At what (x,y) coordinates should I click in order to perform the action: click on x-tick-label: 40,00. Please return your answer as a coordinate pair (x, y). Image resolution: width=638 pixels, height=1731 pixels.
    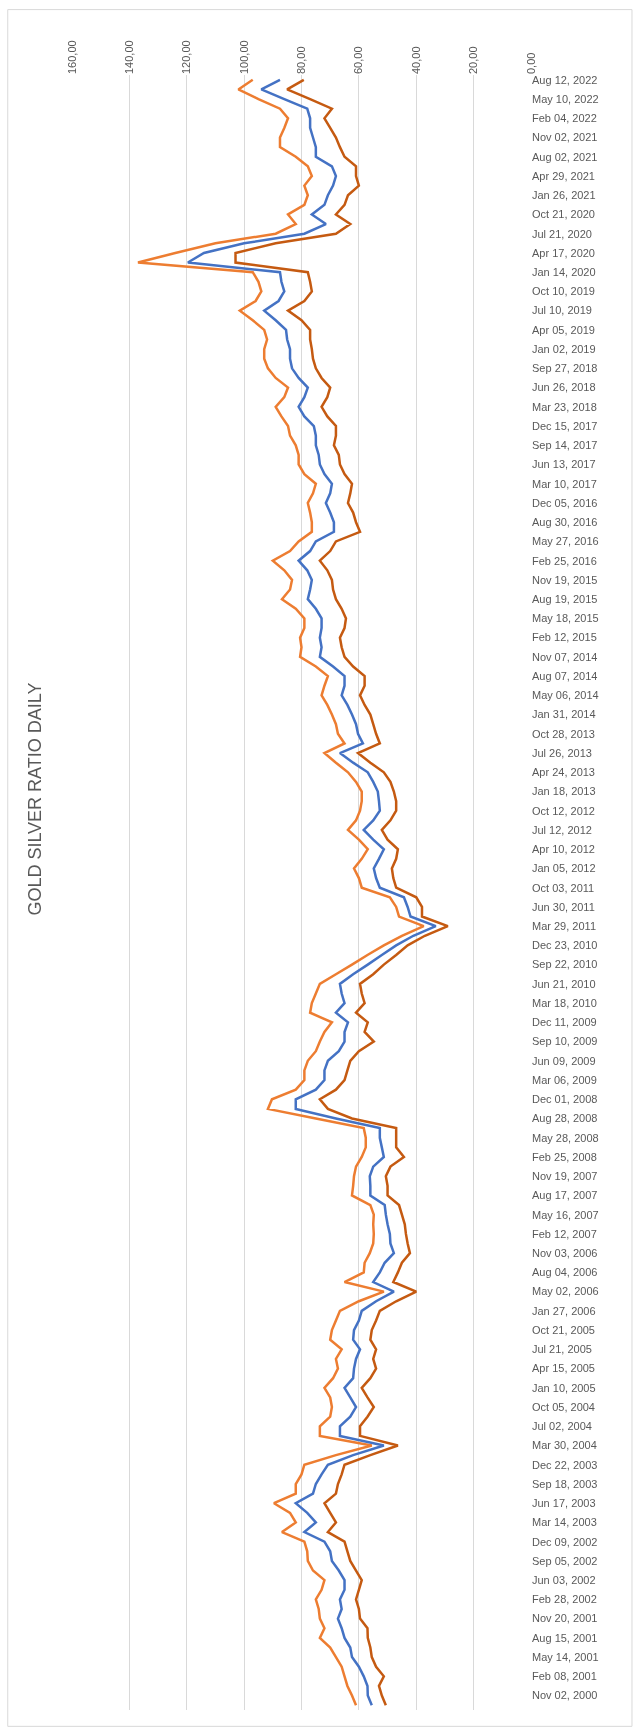
    Looking at the image, I should click on (415, 60).